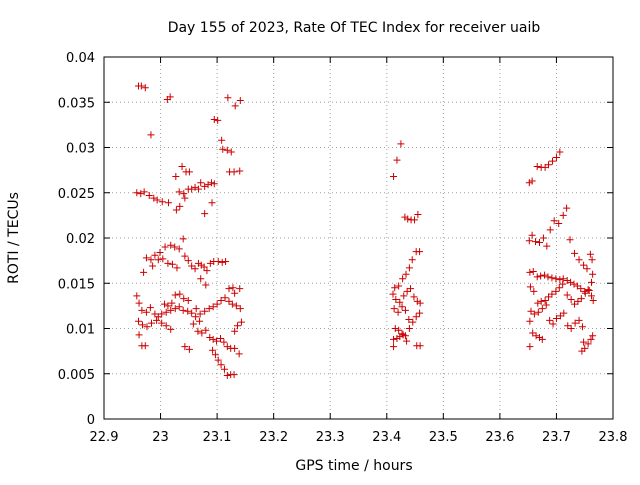 Image resolution: width=640 pixels, height=485 pixels. I want to click on x-tick-label: 22.9, so click(104, 437).